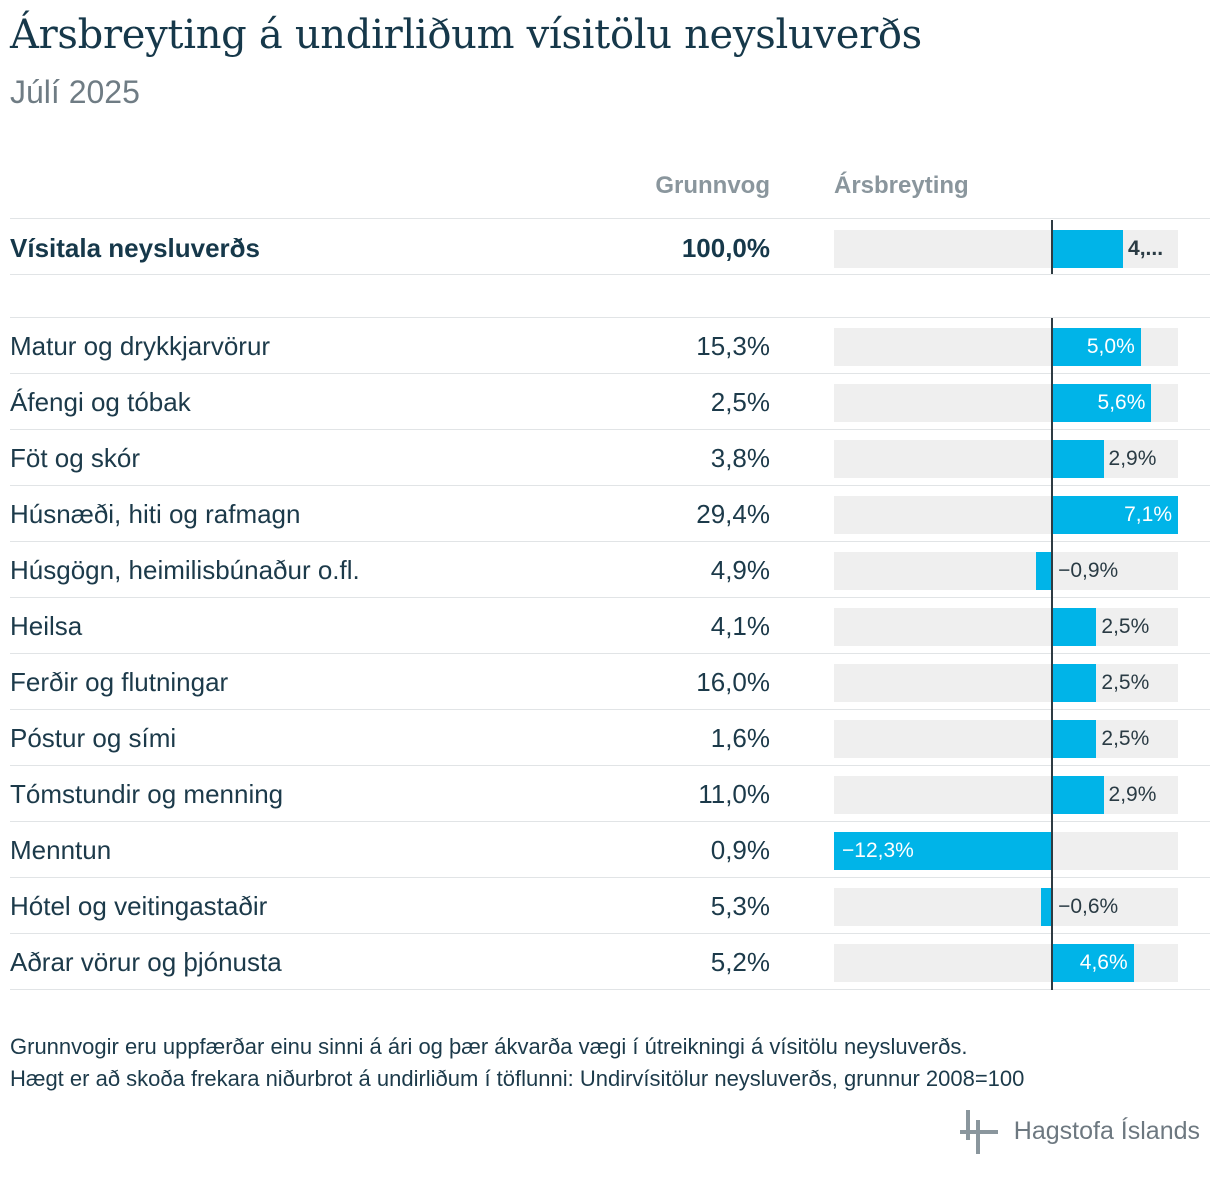  What do you see at coordinates (978, 1132) in the screenshot?
I see `hagstofa-logo-icon` at bounding box center [978, 1132].